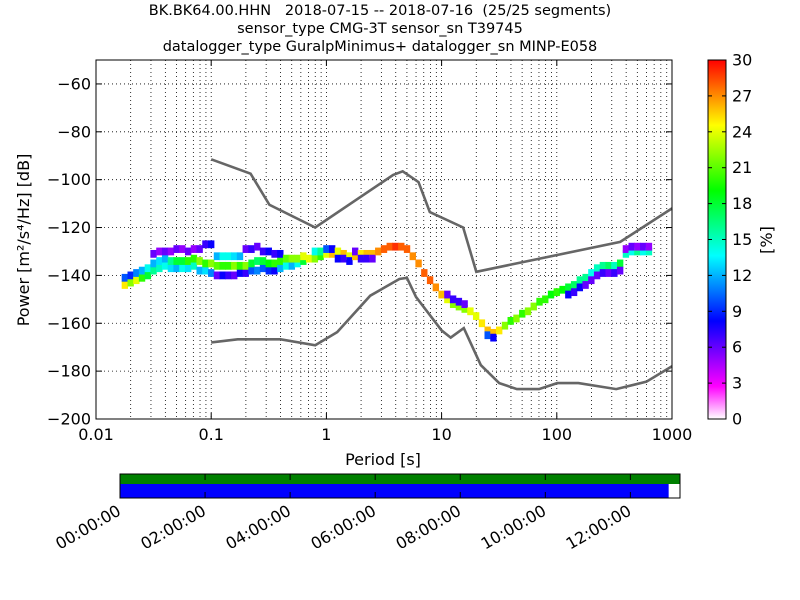  I want to click on colorbar-tick-label: 30, so click(742, 60).